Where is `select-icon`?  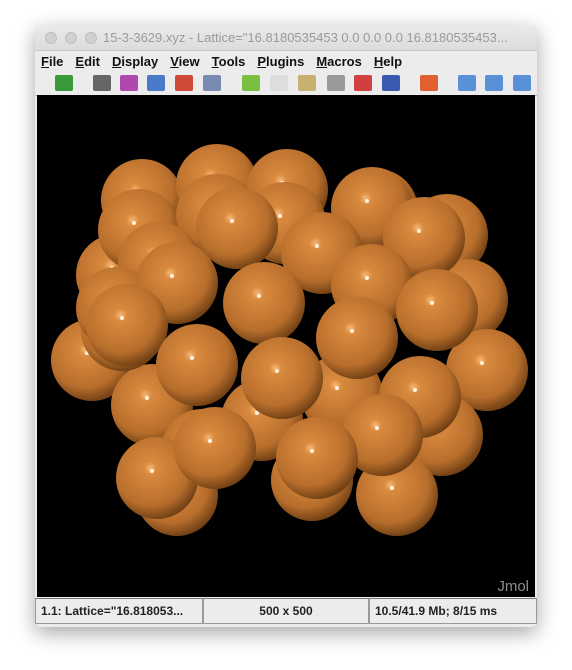 select-icon is located at coordinates (279, 83).